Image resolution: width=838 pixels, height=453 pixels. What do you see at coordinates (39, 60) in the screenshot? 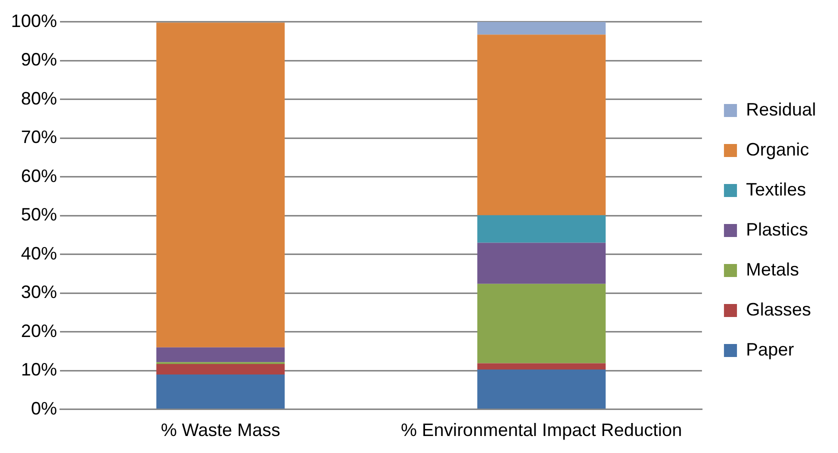
I see `y-tick-label: 90%` at bounding box center [39, 60].